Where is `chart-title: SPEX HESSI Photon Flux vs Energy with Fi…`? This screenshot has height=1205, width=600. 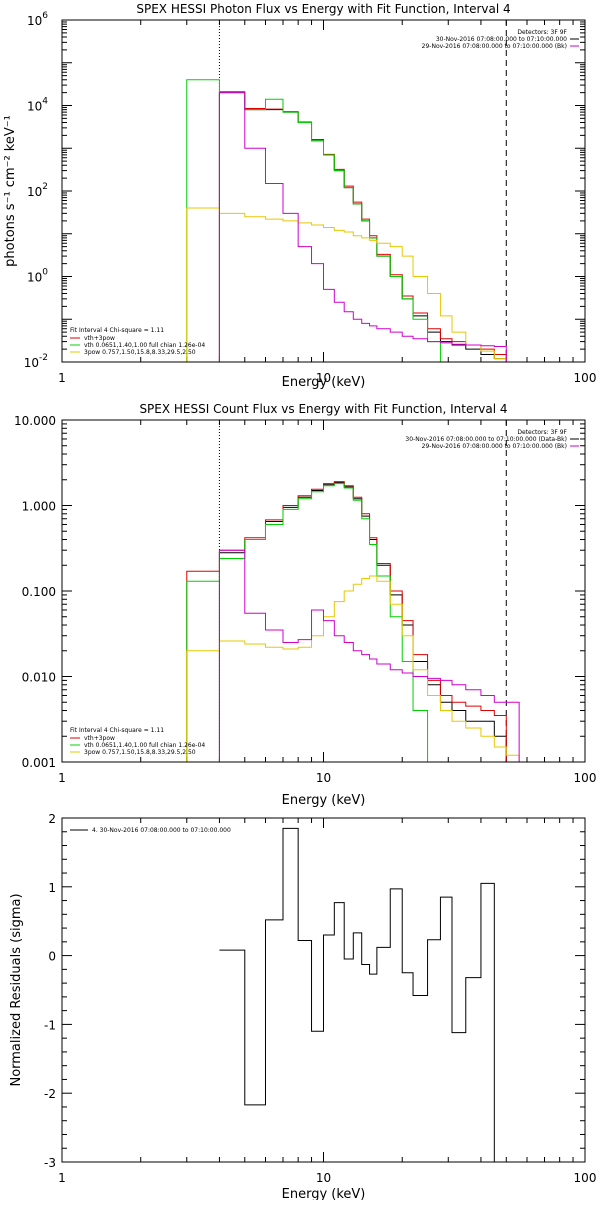
chart-title: SPEX HESSI Photon Flux vs Energy with Fi… is located at coordinates (323, 9).